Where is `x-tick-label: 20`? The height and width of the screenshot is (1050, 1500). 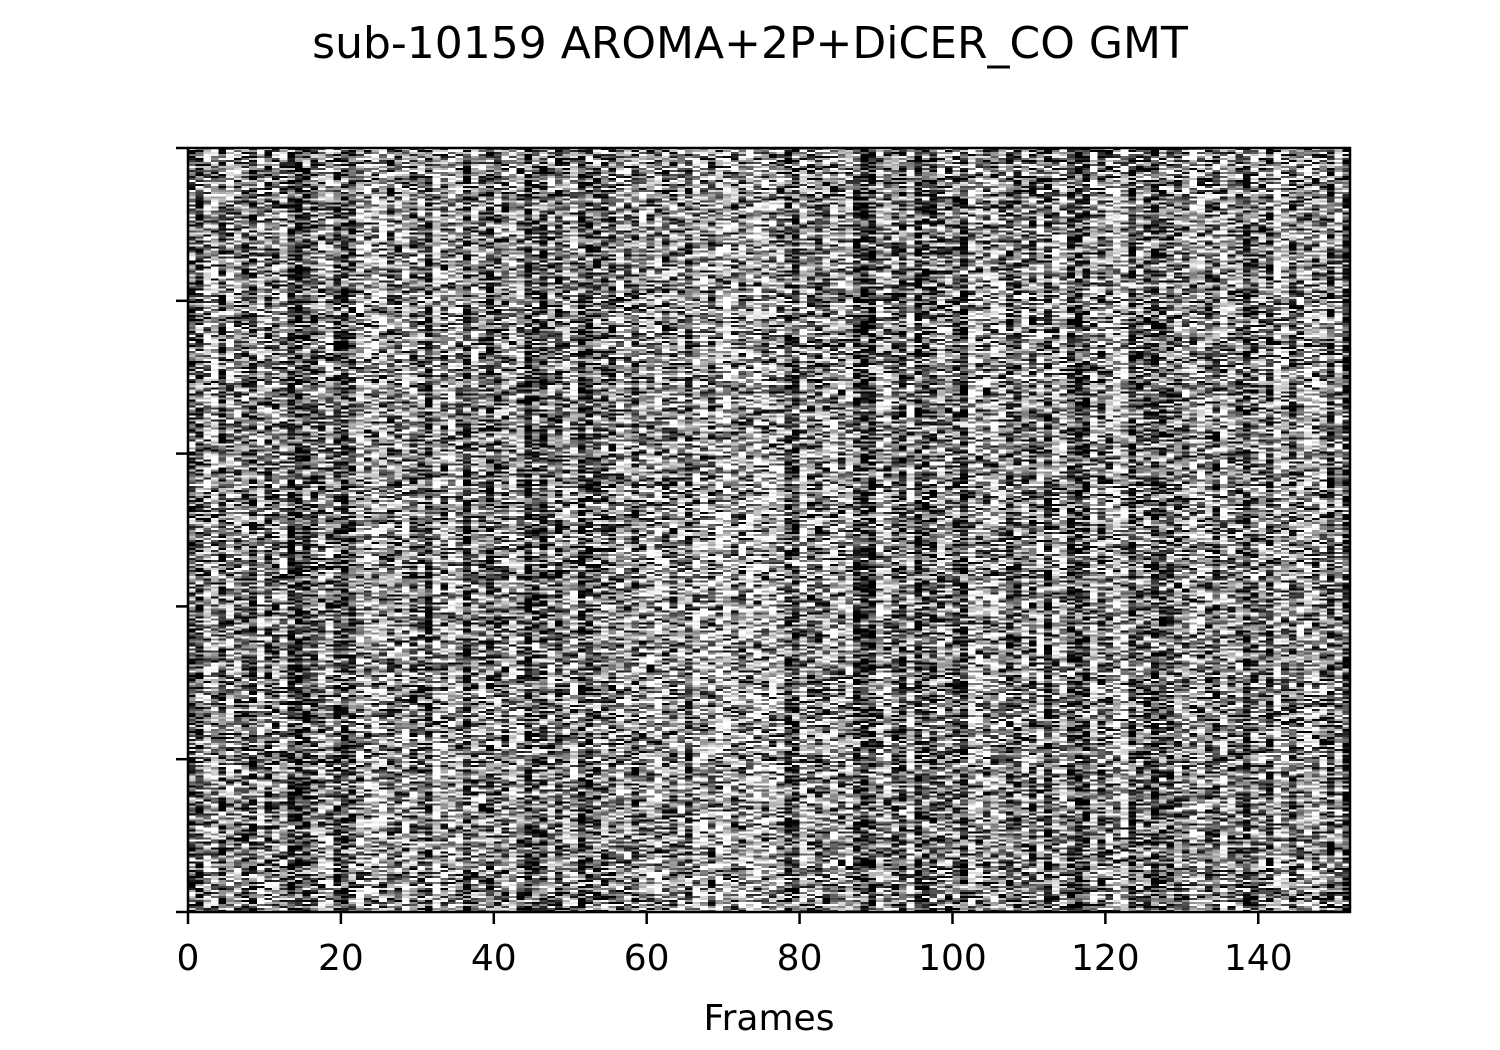
x-tick-label: 20 is located at coordinates (341, 958).